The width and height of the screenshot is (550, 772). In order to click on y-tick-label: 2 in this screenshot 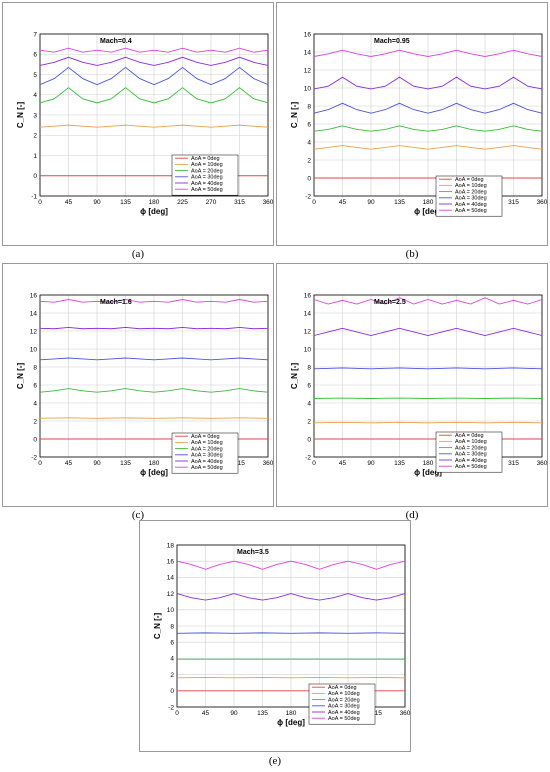, I will do `click(35, 136)`.